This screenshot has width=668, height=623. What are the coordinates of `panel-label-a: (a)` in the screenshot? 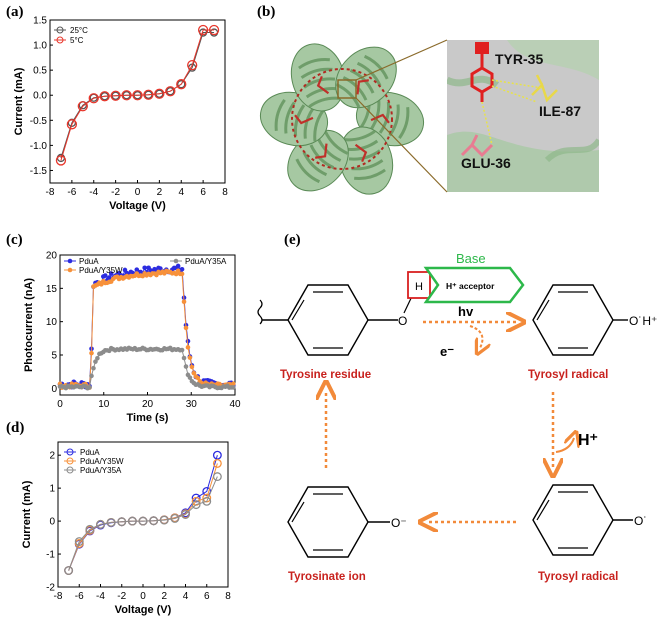 It's located at (15, 12).